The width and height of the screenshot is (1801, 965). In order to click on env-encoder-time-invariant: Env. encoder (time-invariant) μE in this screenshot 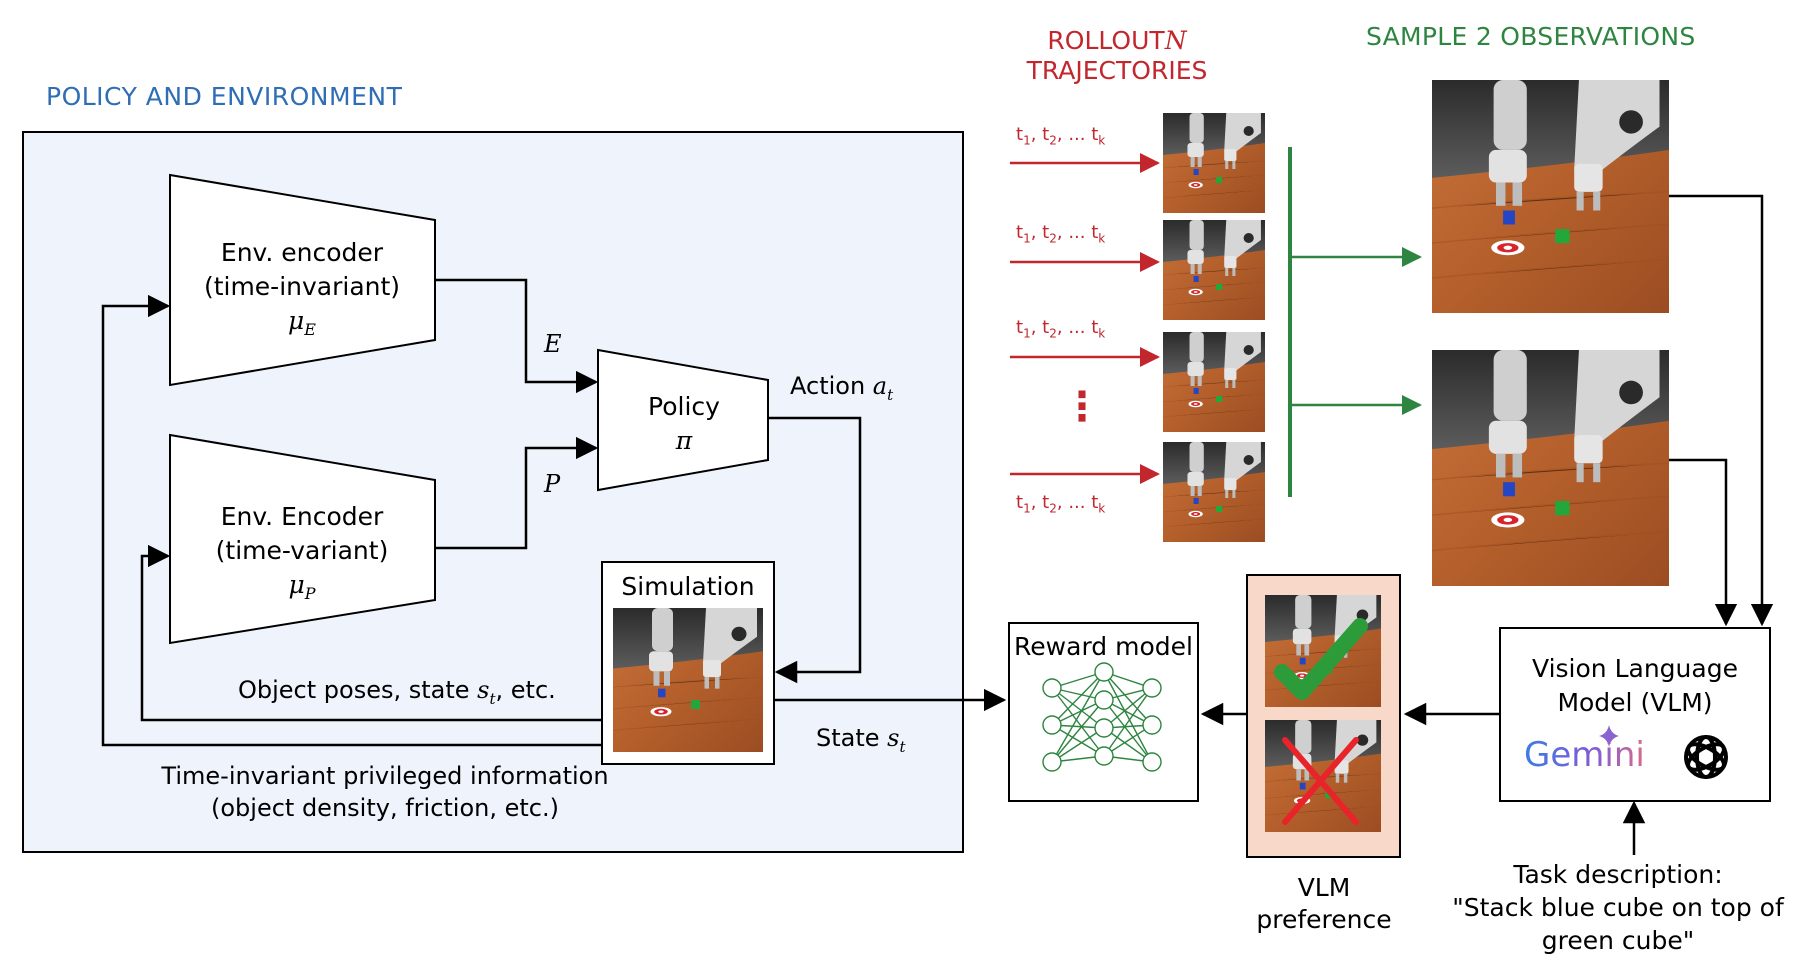, I will do `click(302, 291)`.